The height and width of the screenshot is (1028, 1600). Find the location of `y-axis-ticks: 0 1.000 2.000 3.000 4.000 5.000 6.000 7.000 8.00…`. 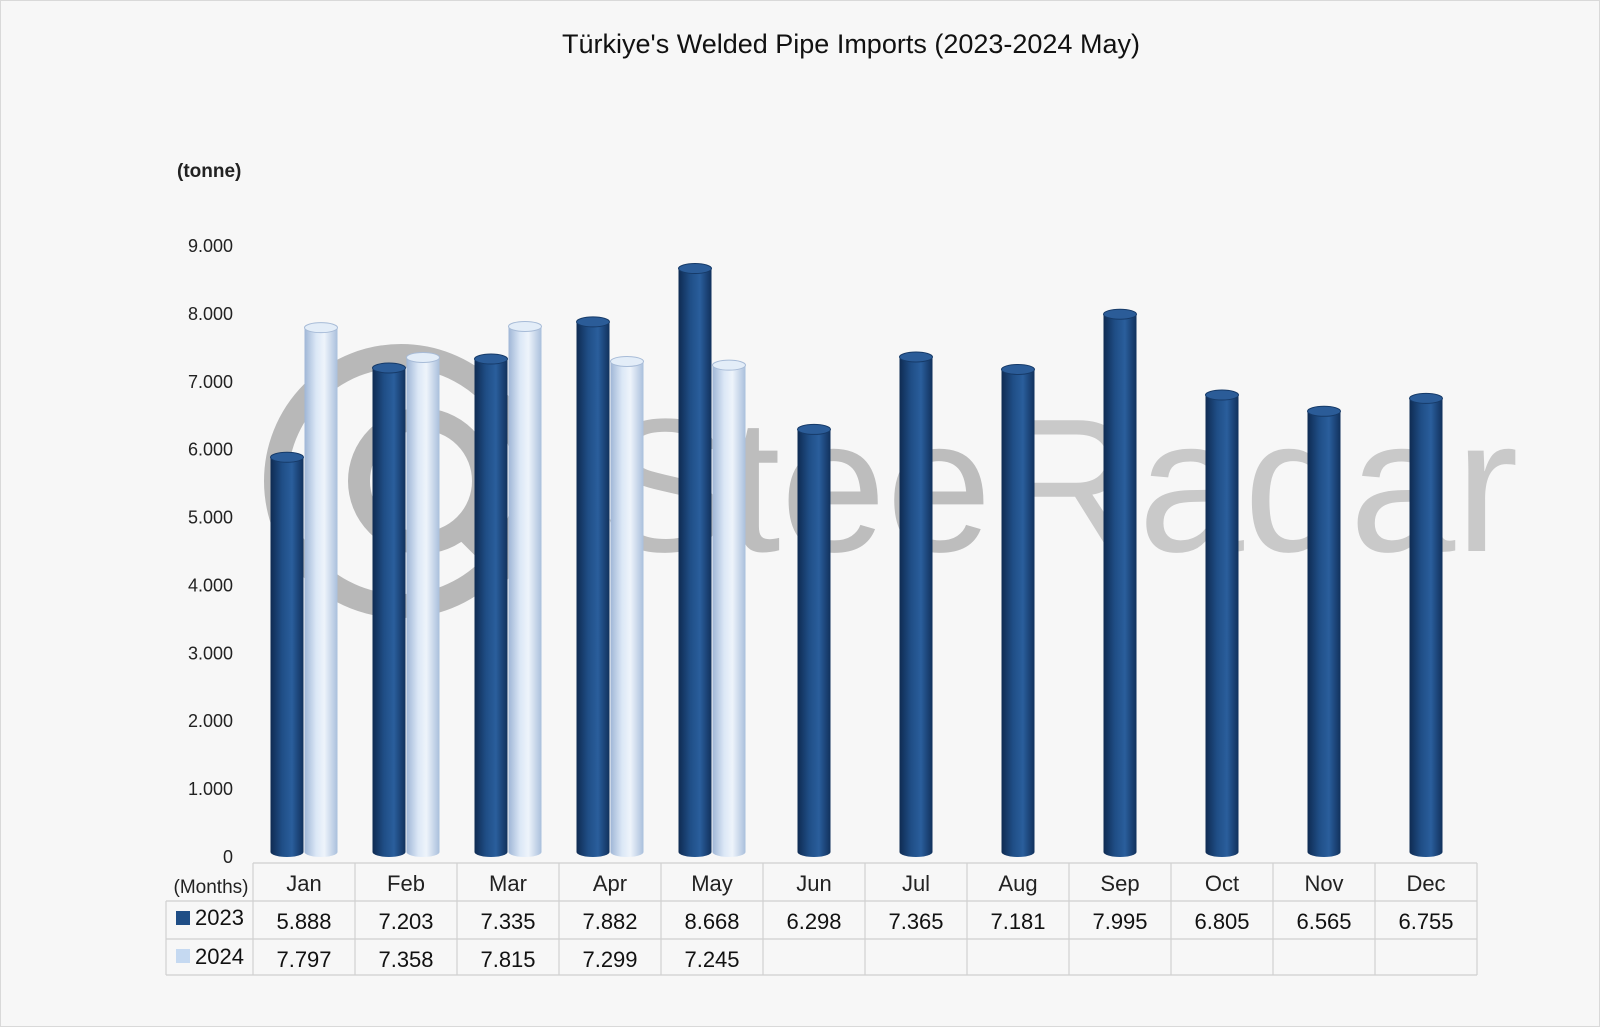

y-axis-ticks: 0 1.000 2.000 3.000 4.000 5.000 6.000 7.000 8.00… is located at coordinates (210, 551).